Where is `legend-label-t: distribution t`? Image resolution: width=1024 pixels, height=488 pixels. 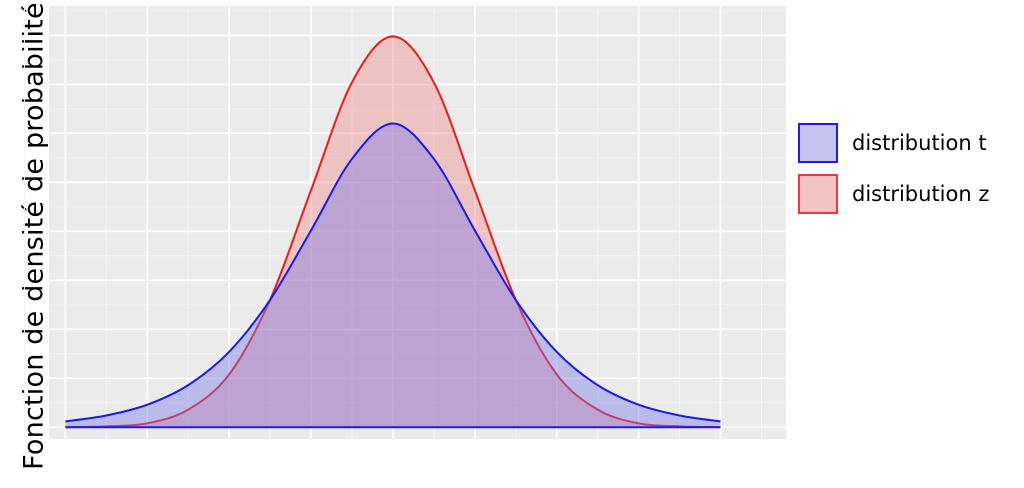
legend-label-t: distribution t is located at coordinates (919, 143).